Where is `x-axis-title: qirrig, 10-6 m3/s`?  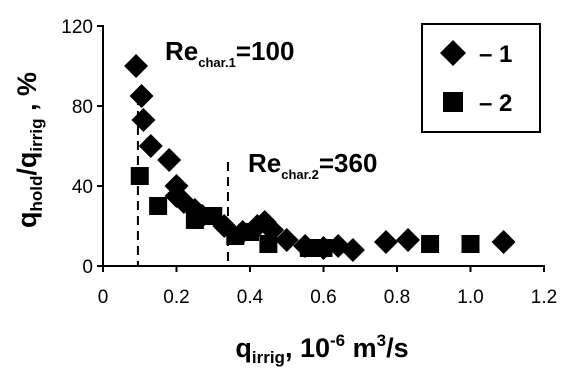 x-axis-title: qirrig, 10-6 m3/s is located at coordinates (321, 349).